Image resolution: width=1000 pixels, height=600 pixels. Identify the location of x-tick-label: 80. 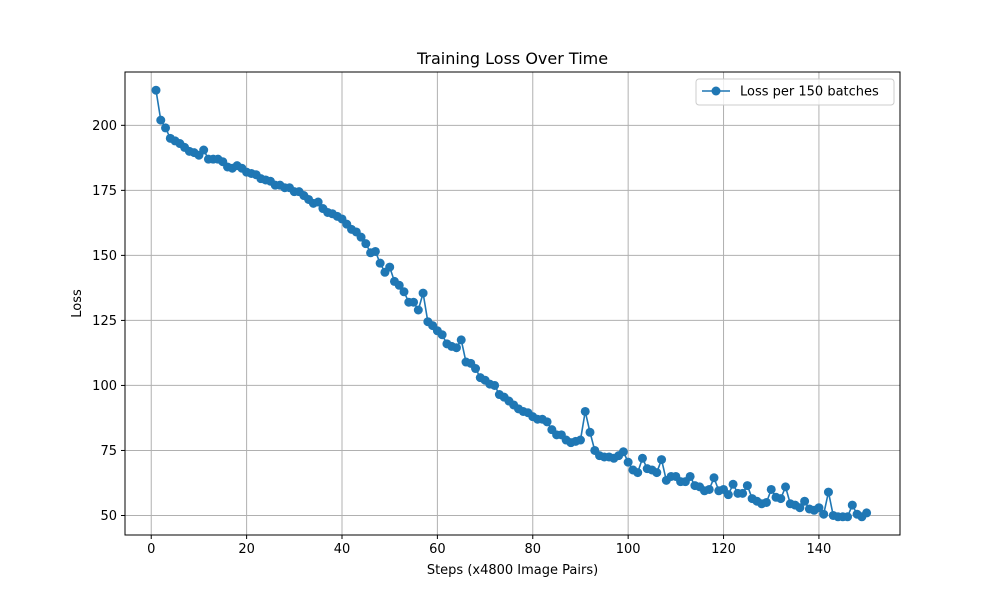
(532, 549).